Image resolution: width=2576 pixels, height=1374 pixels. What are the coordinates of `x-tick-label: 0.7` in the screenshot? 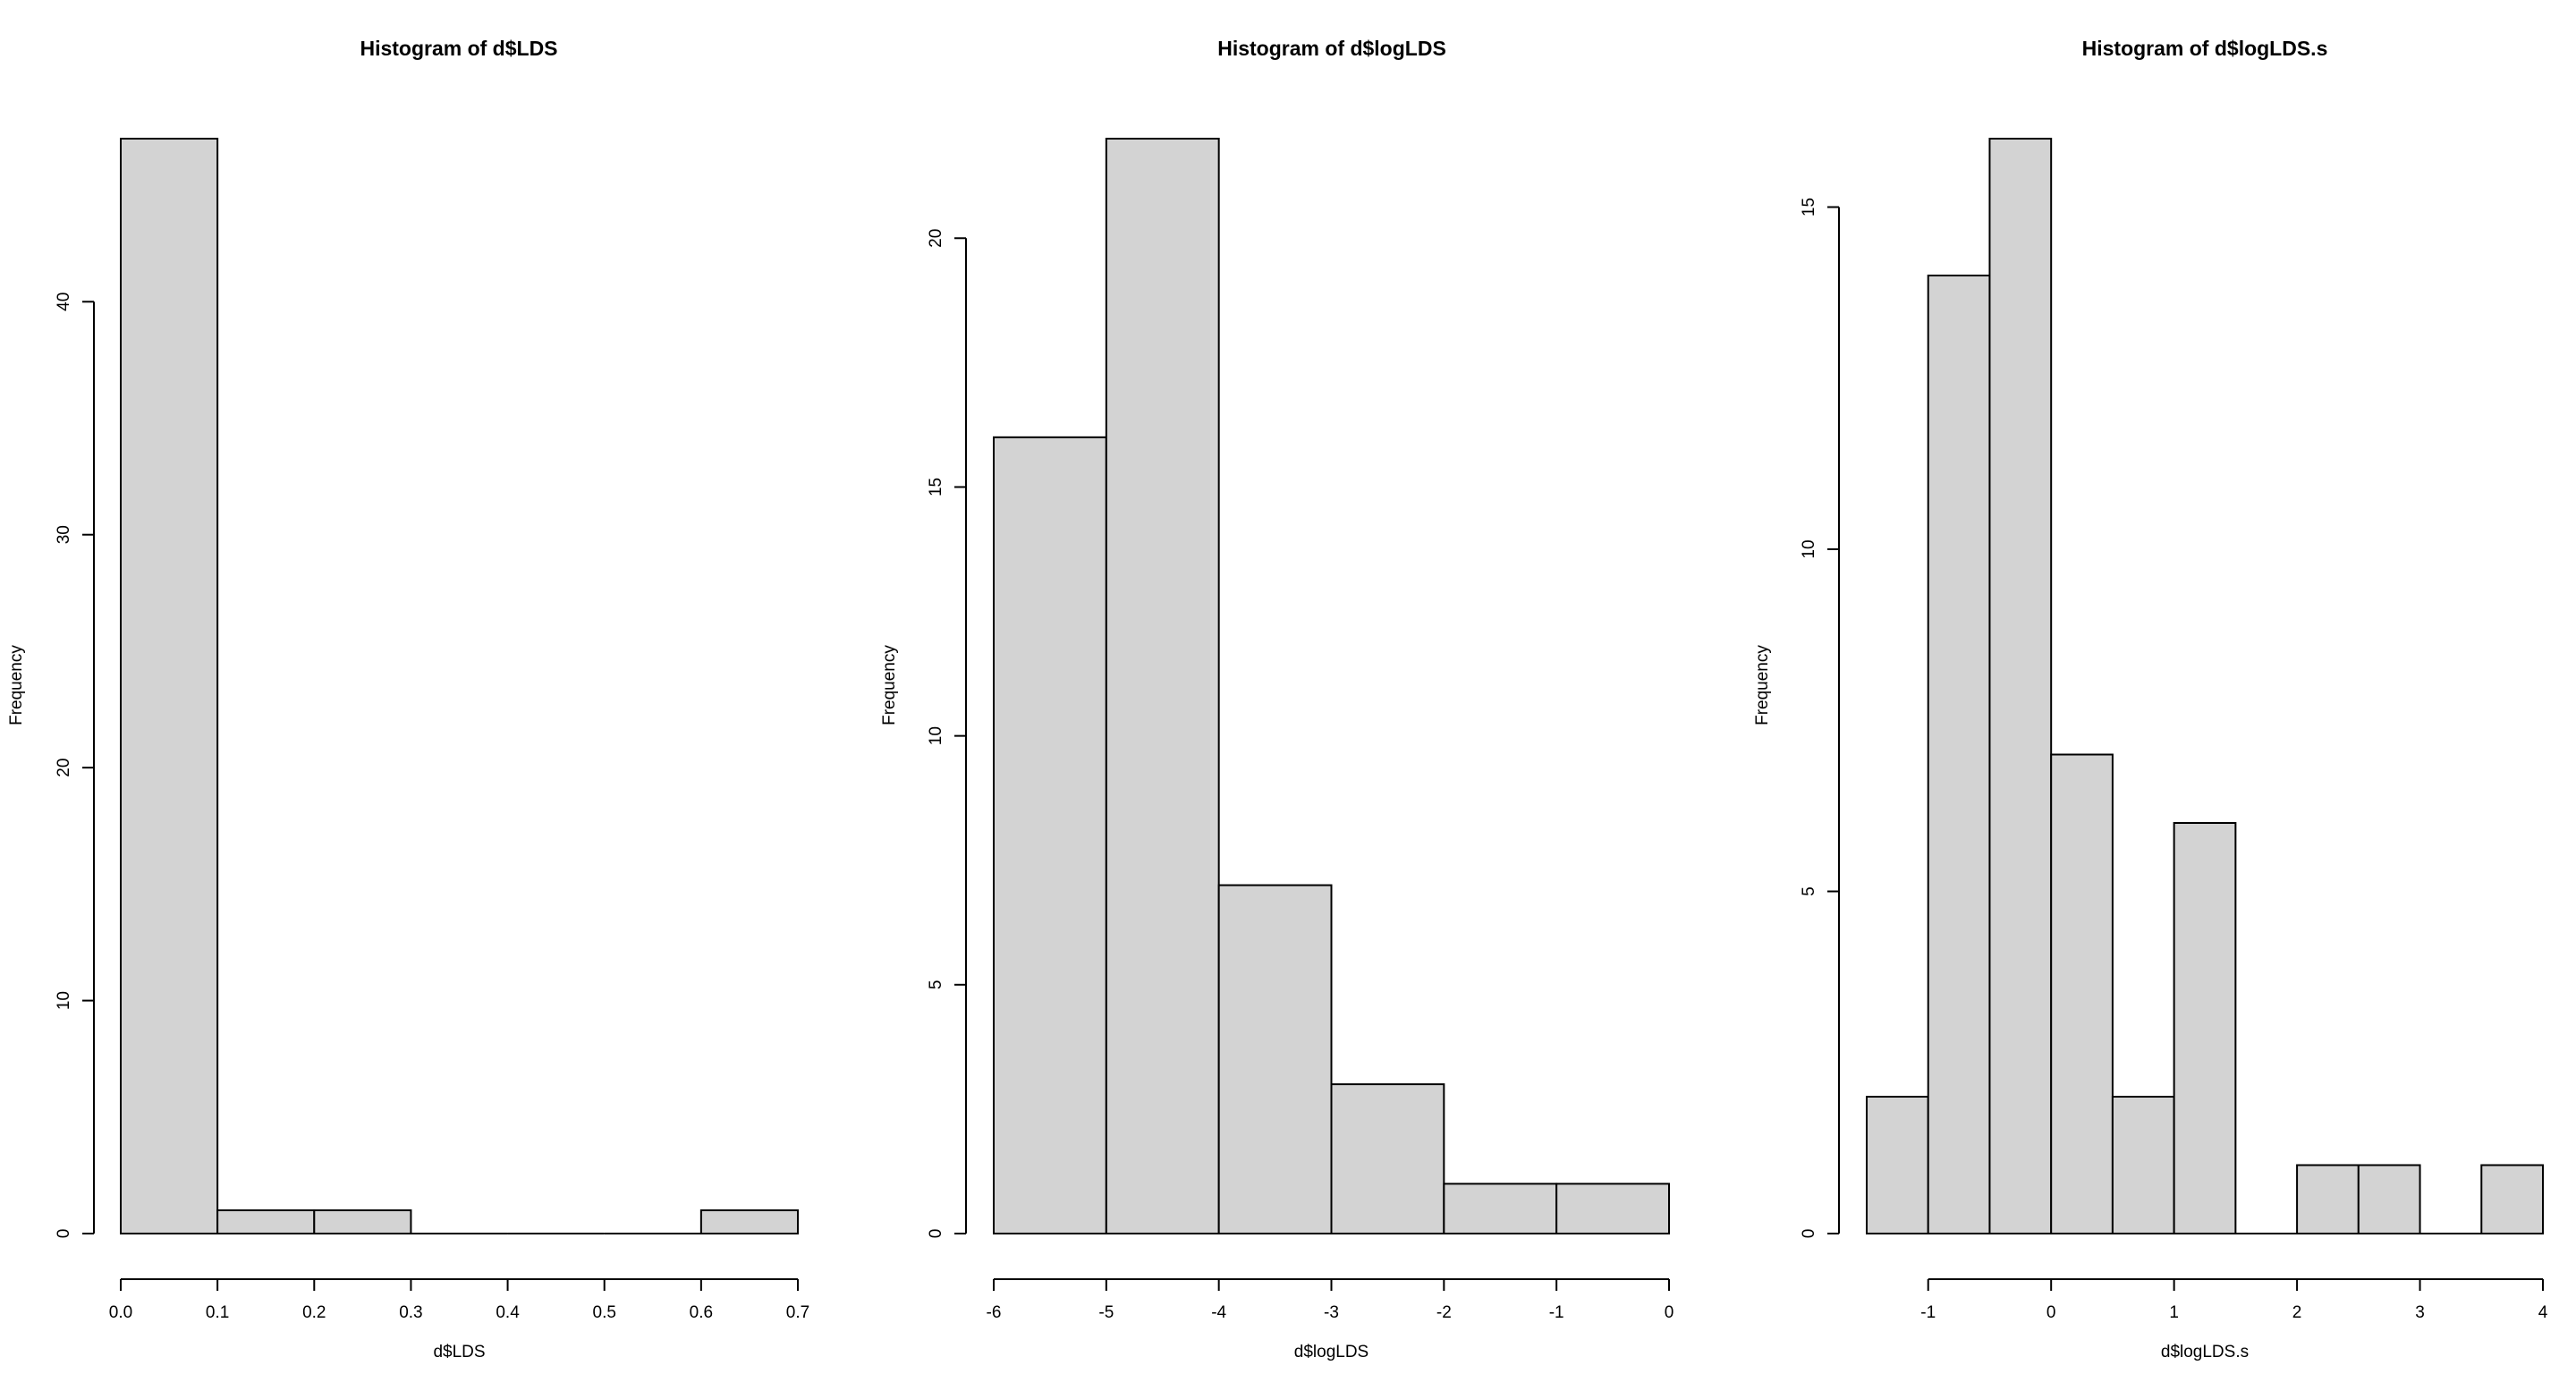 It's located at (797, 1312).